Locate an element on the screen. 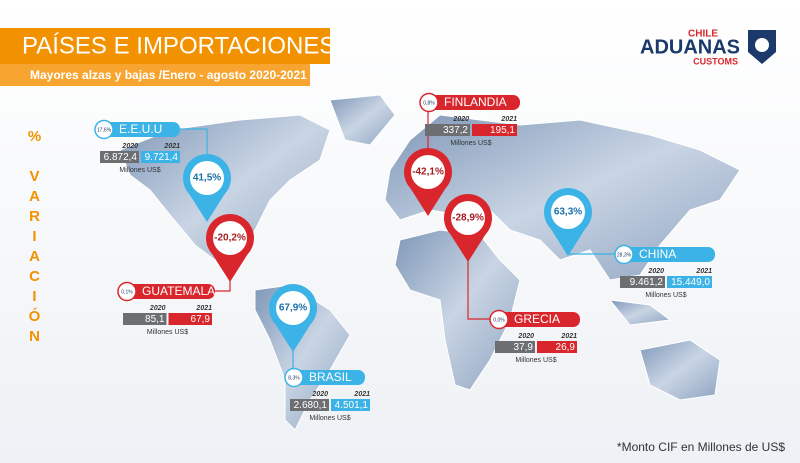 This screenshot has height=463, width=800. logo-name: ADUANAS is located at coordinates (690, 47).